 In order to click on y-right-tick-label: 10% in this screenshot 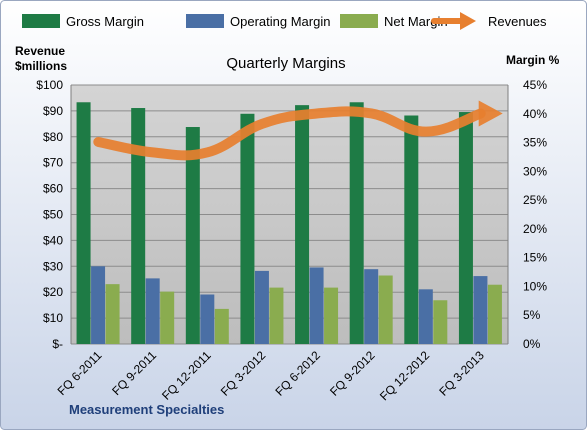, I will do `click(535, 286)`.